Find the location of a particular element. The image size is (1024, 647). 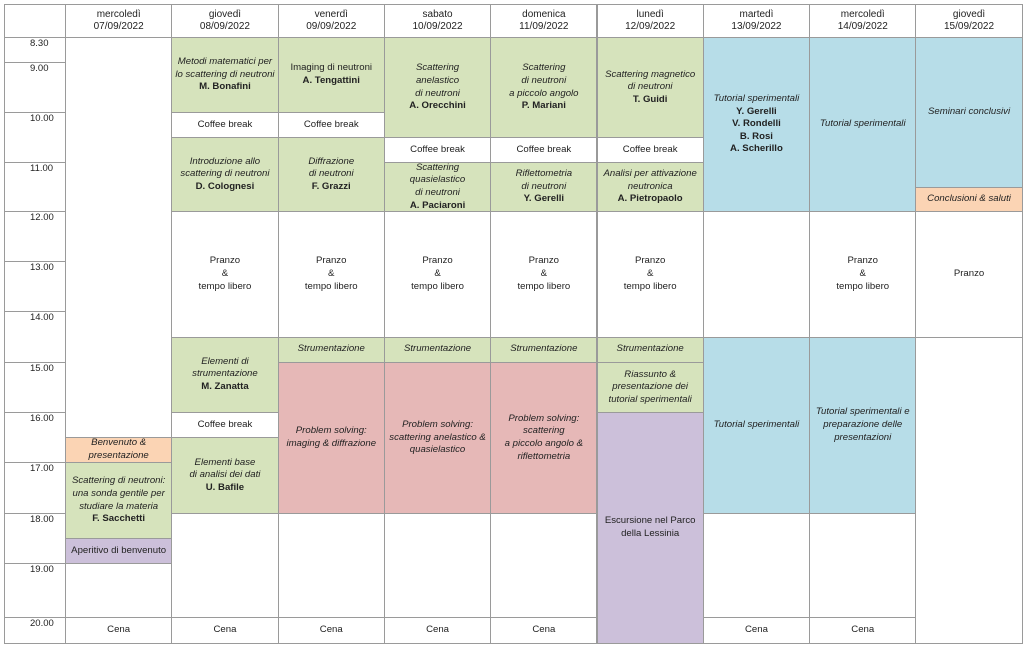

session-text: scattering di neutroni is located at coordinates (225, 174).